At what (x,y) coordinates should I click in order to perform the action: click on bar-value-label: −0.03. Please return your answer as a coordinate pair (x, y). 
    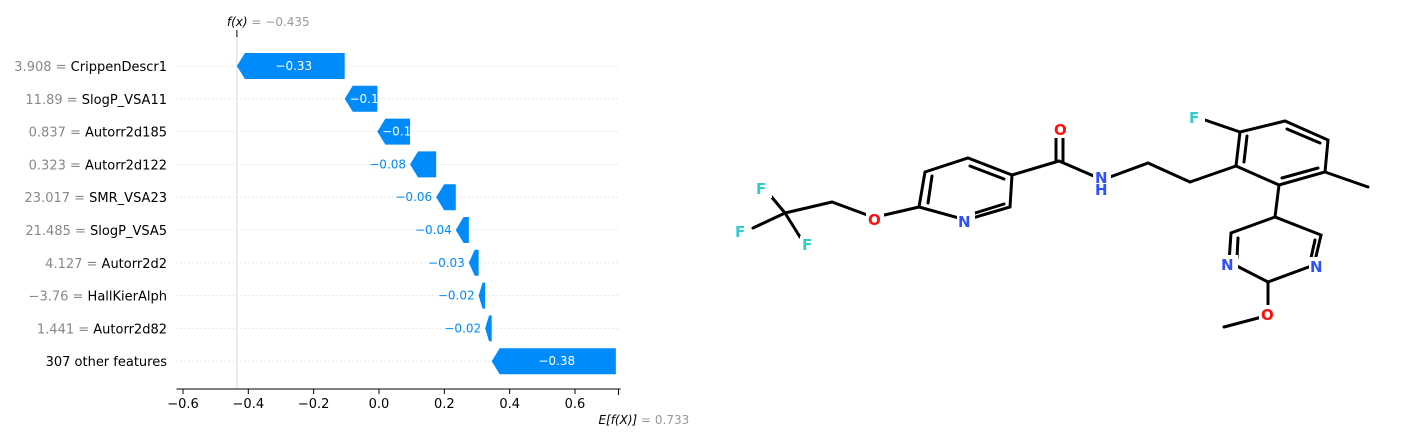
    Looking at the image, I should click on (446, 263).